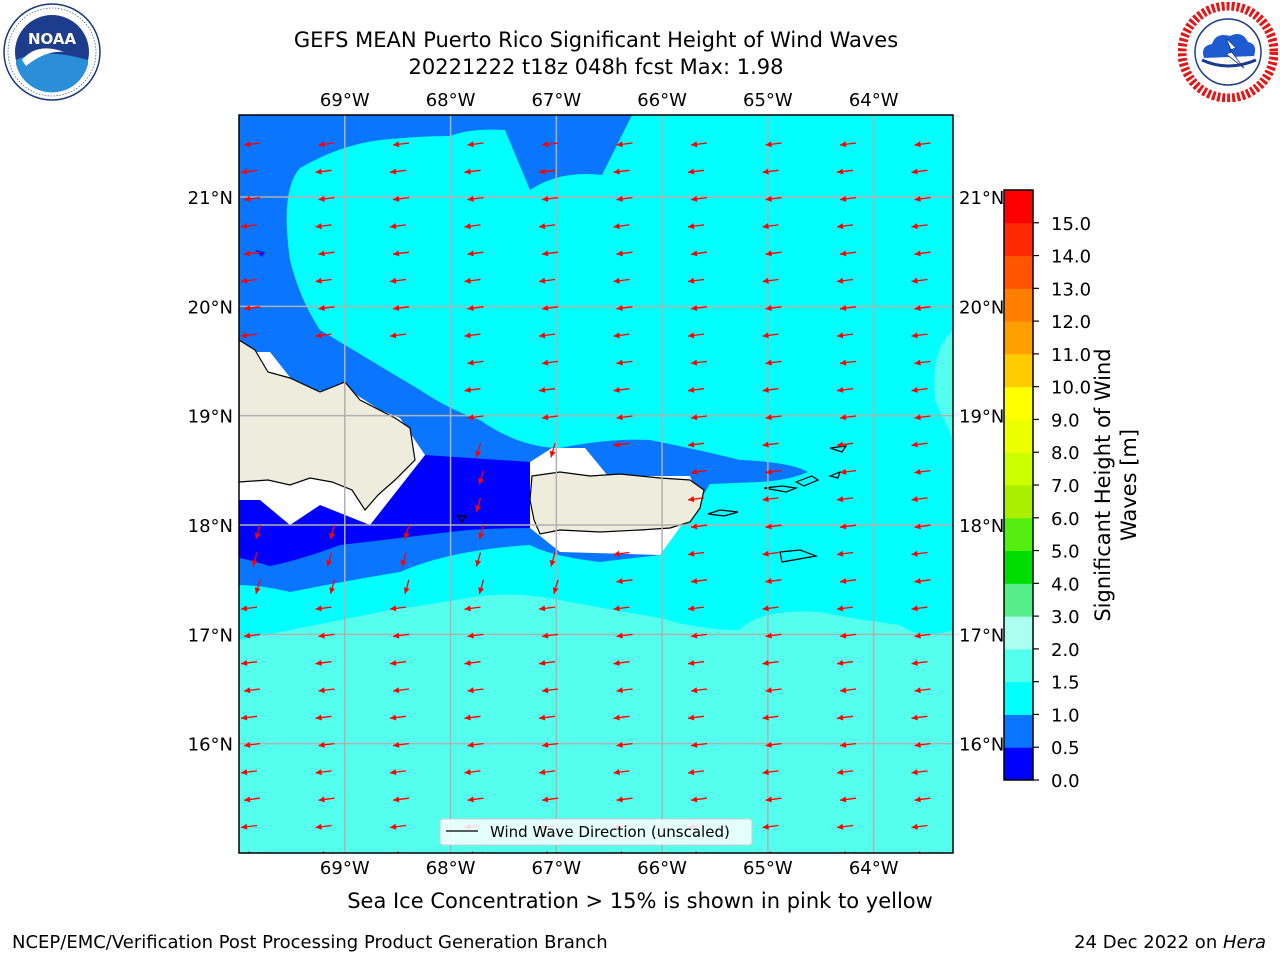 The height and width of the screenshot is (960, 1280). Describe the element at coordinates (1071, 355) in the screenshot. I see `colorbar-tick-label: 11.0` at that location.